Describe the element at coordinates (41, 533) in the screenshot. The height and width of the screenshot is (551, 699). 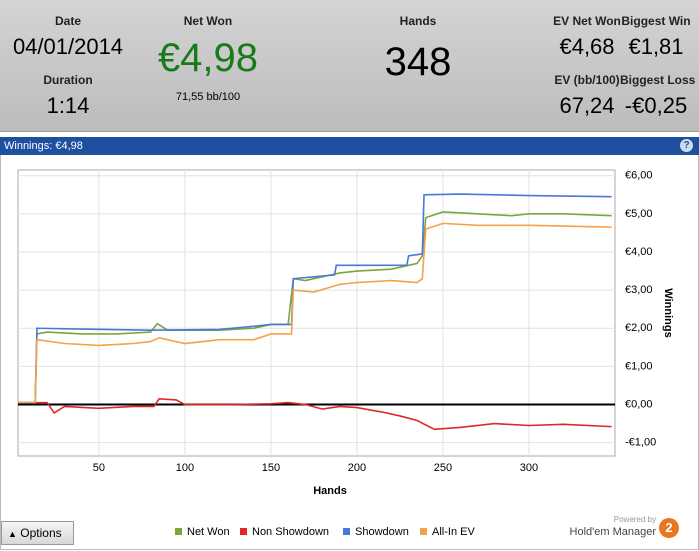
I see `label: Options` at that location.